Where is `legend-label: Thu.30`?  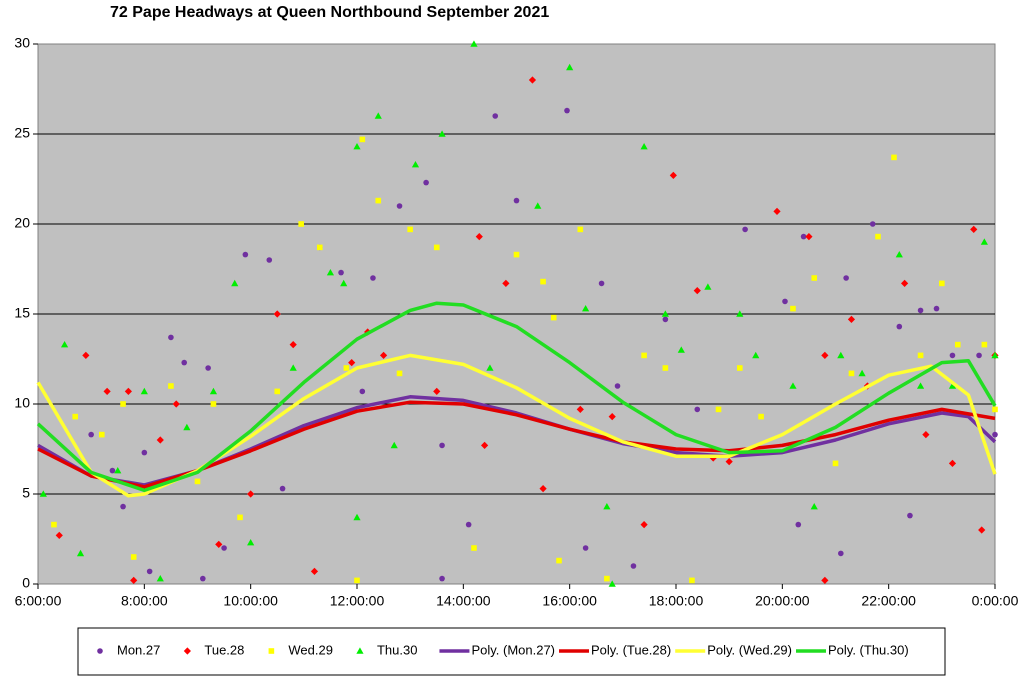
legend-label: Thu.30 is located at coordinates (397, 649).